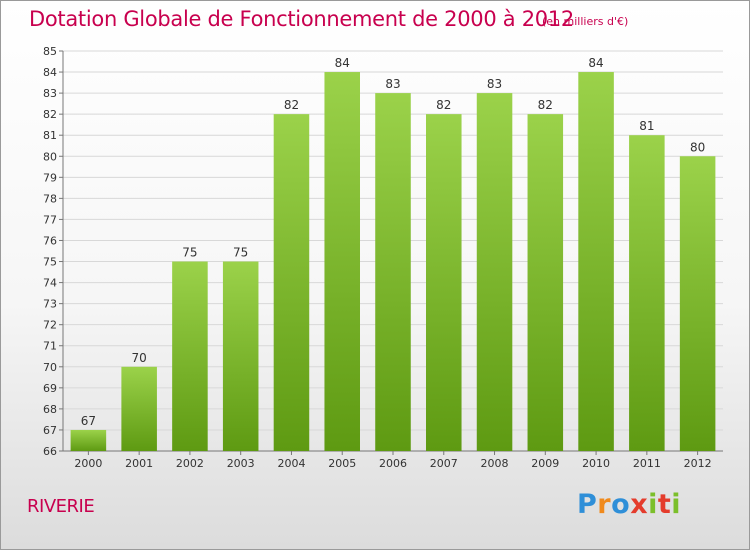  What do you see at coordinates (291, 282) in the screenshot?
I see `bar-2004` at bounding box center [291, 282].